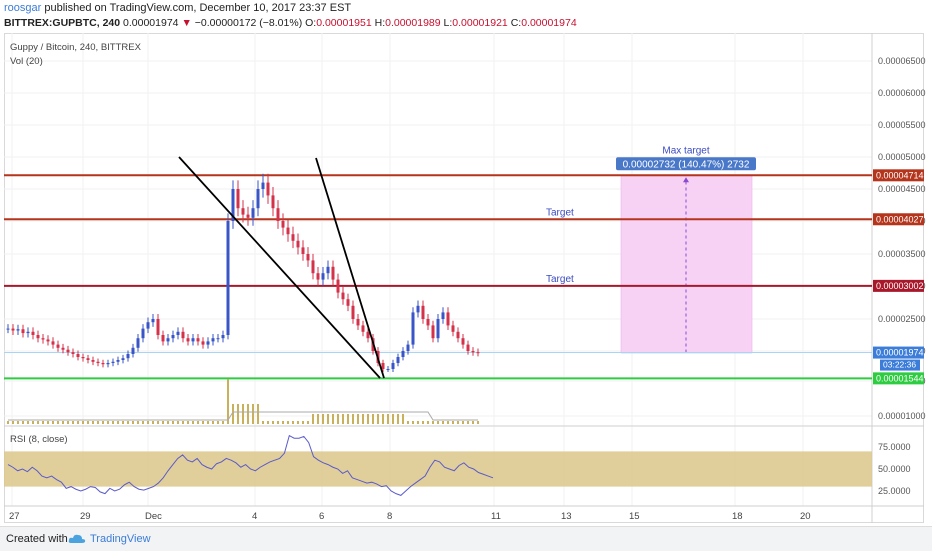 The height and width of the screenshot is (551, 932). What do you see at coordinates (899, 365) in the screenshot?
I see `countdown-text: 03:22:36` at bounding box center [899, 365].